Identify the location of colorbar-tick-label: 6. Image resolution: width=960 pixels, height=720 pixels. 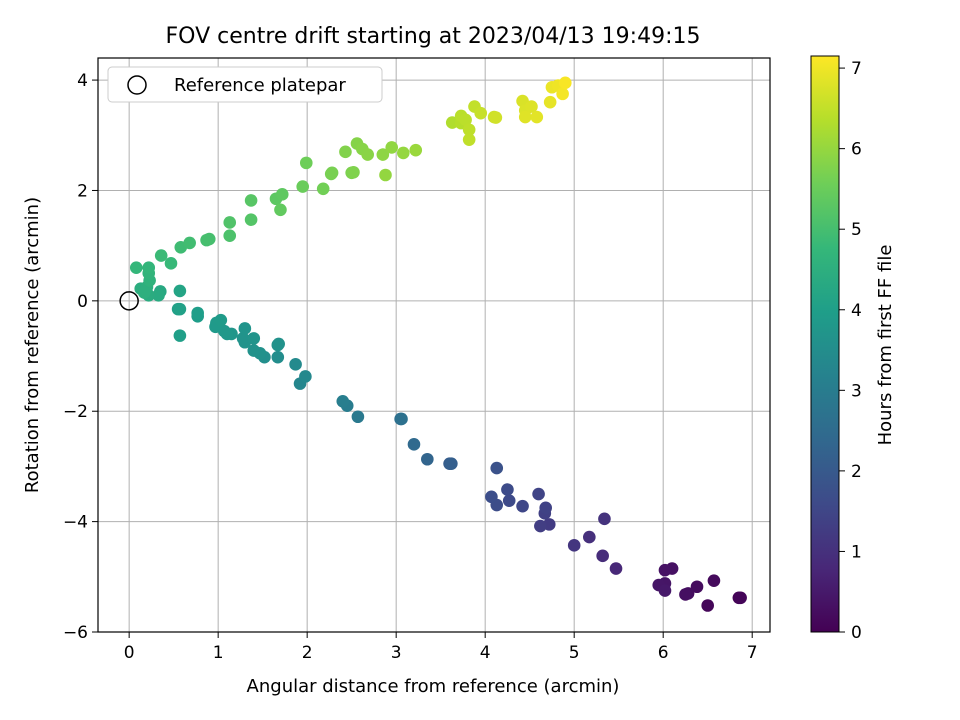
(856, 150).